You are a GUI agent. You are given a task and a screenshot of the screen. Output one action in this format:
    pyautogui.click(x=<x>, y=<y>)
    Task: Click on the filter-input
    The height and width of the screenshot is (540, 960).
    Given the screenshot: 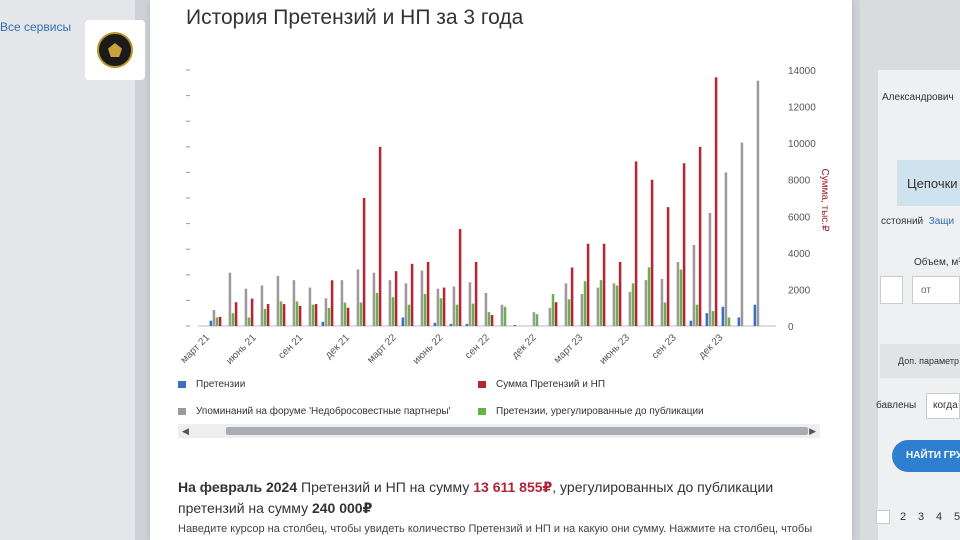 What is the action you would take?
    pyautogui.click(x=891, y=290)
    